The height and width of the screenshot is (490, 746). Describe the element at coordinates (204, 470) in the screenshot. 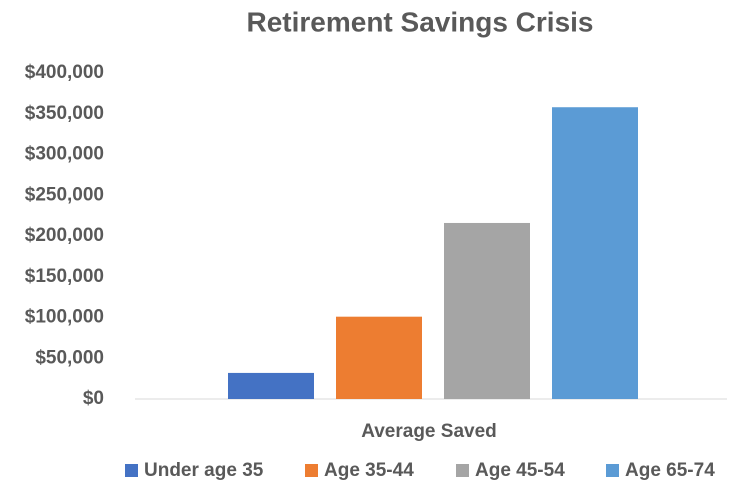

I see `legend-label: Under age 35` at that location.